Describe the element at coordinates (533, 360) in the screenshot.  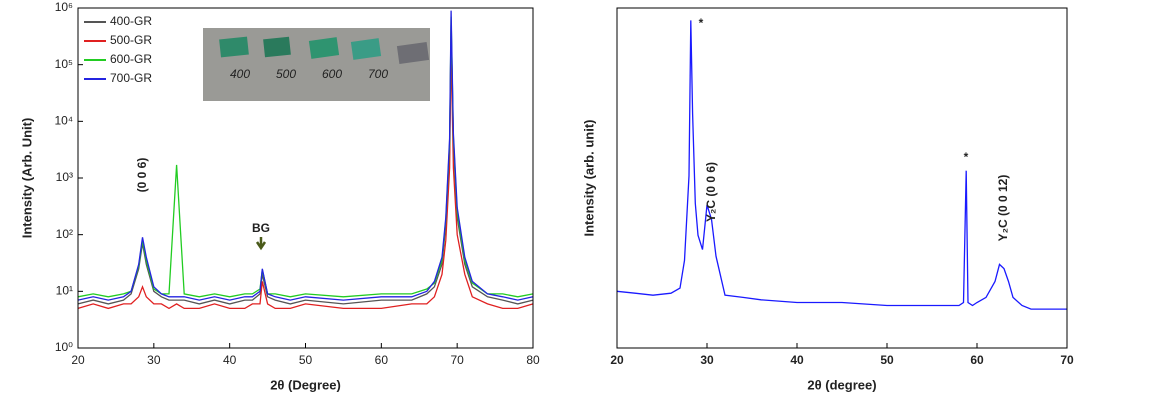
I see `x-tick-label: 80` at that location.